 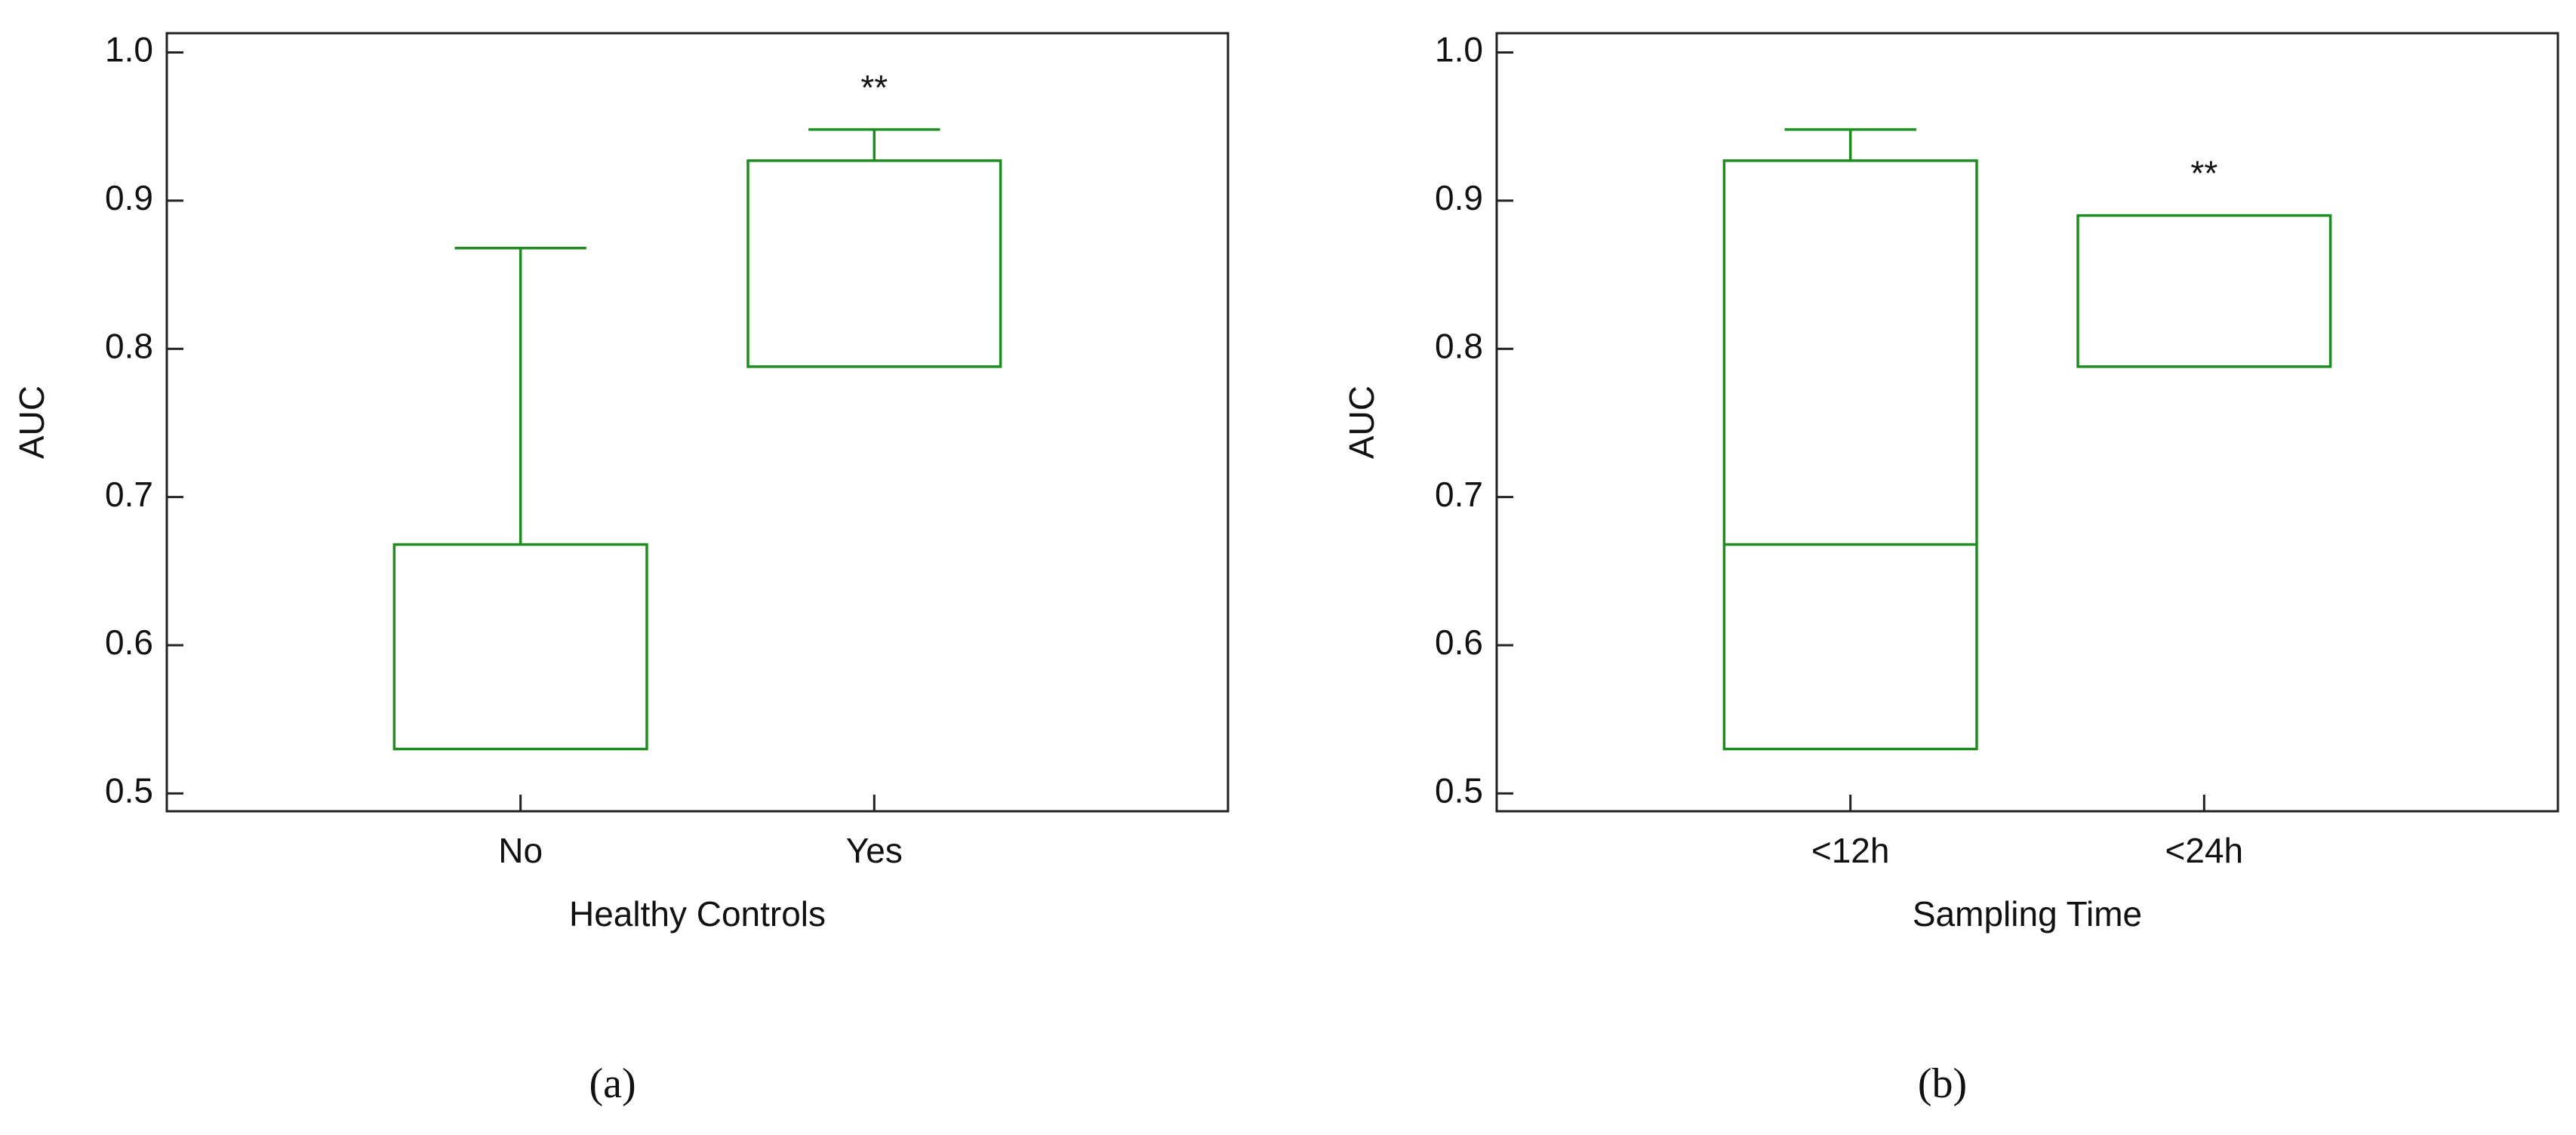 I want to click on panel-label: (a), so click(x=612, y=1084).